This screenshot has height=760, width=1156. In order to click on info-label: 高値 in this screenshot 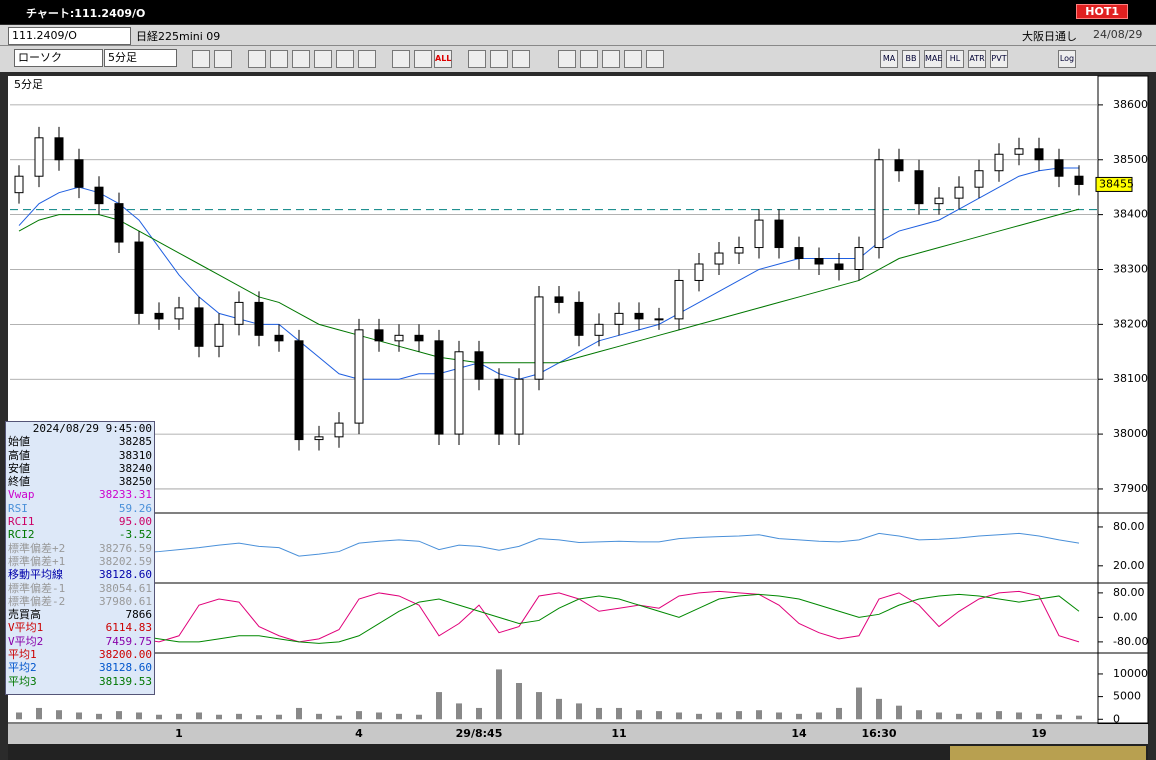, I will do `click(19, 455)`.